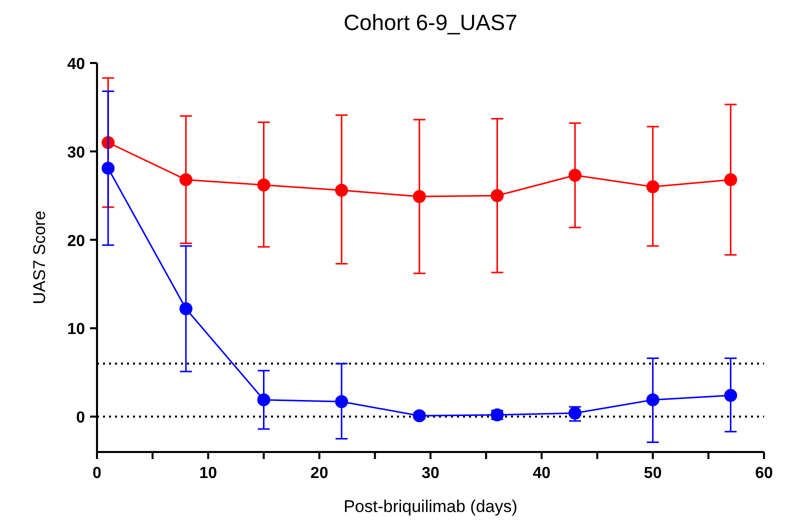  Describe the element at coordinates (431, 473) in the screenshot. I see `x-tick-label: 30` at that location.